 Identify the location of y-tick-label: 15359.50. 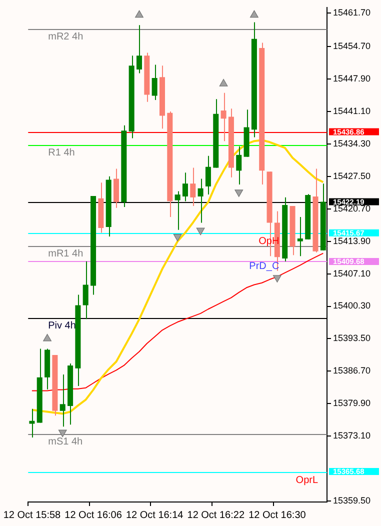
(352, 501).